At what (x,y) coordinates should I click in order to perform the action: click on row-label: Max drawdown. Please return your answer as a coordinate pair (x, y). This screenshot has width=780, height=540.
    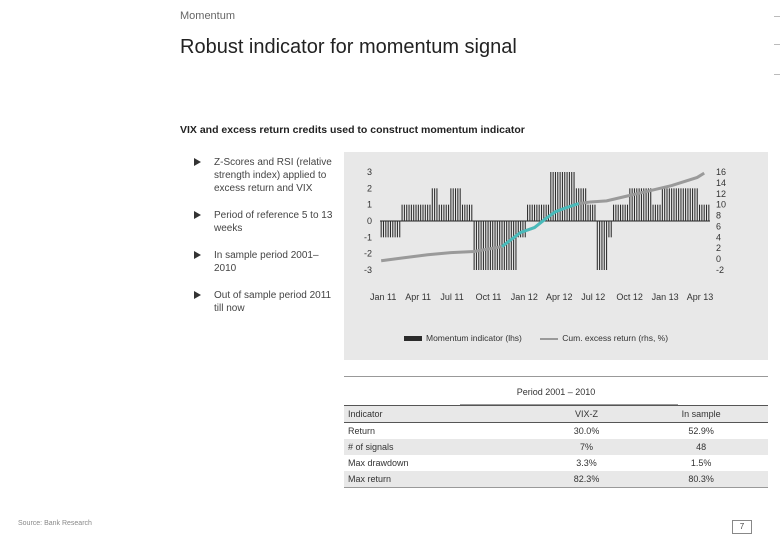
    Looking at the image, I should click on (378, 463).